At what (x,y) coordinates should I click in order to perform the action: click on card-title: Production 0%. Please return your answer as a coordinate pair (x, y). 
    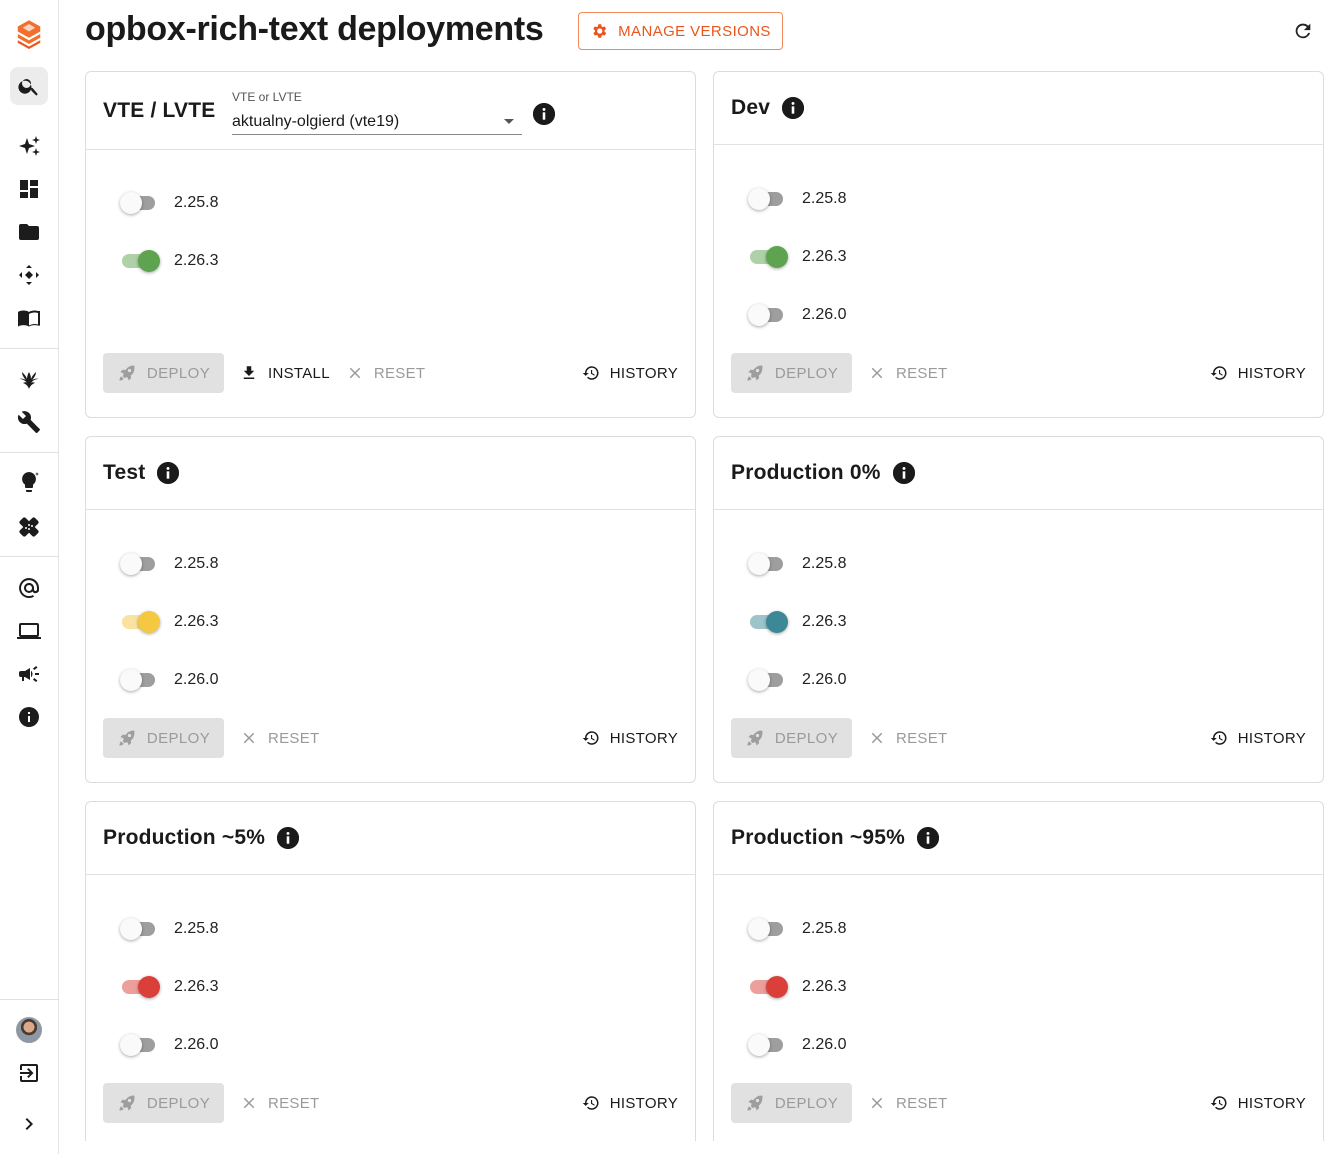
    Looking at the image, I should click on (806, 472).